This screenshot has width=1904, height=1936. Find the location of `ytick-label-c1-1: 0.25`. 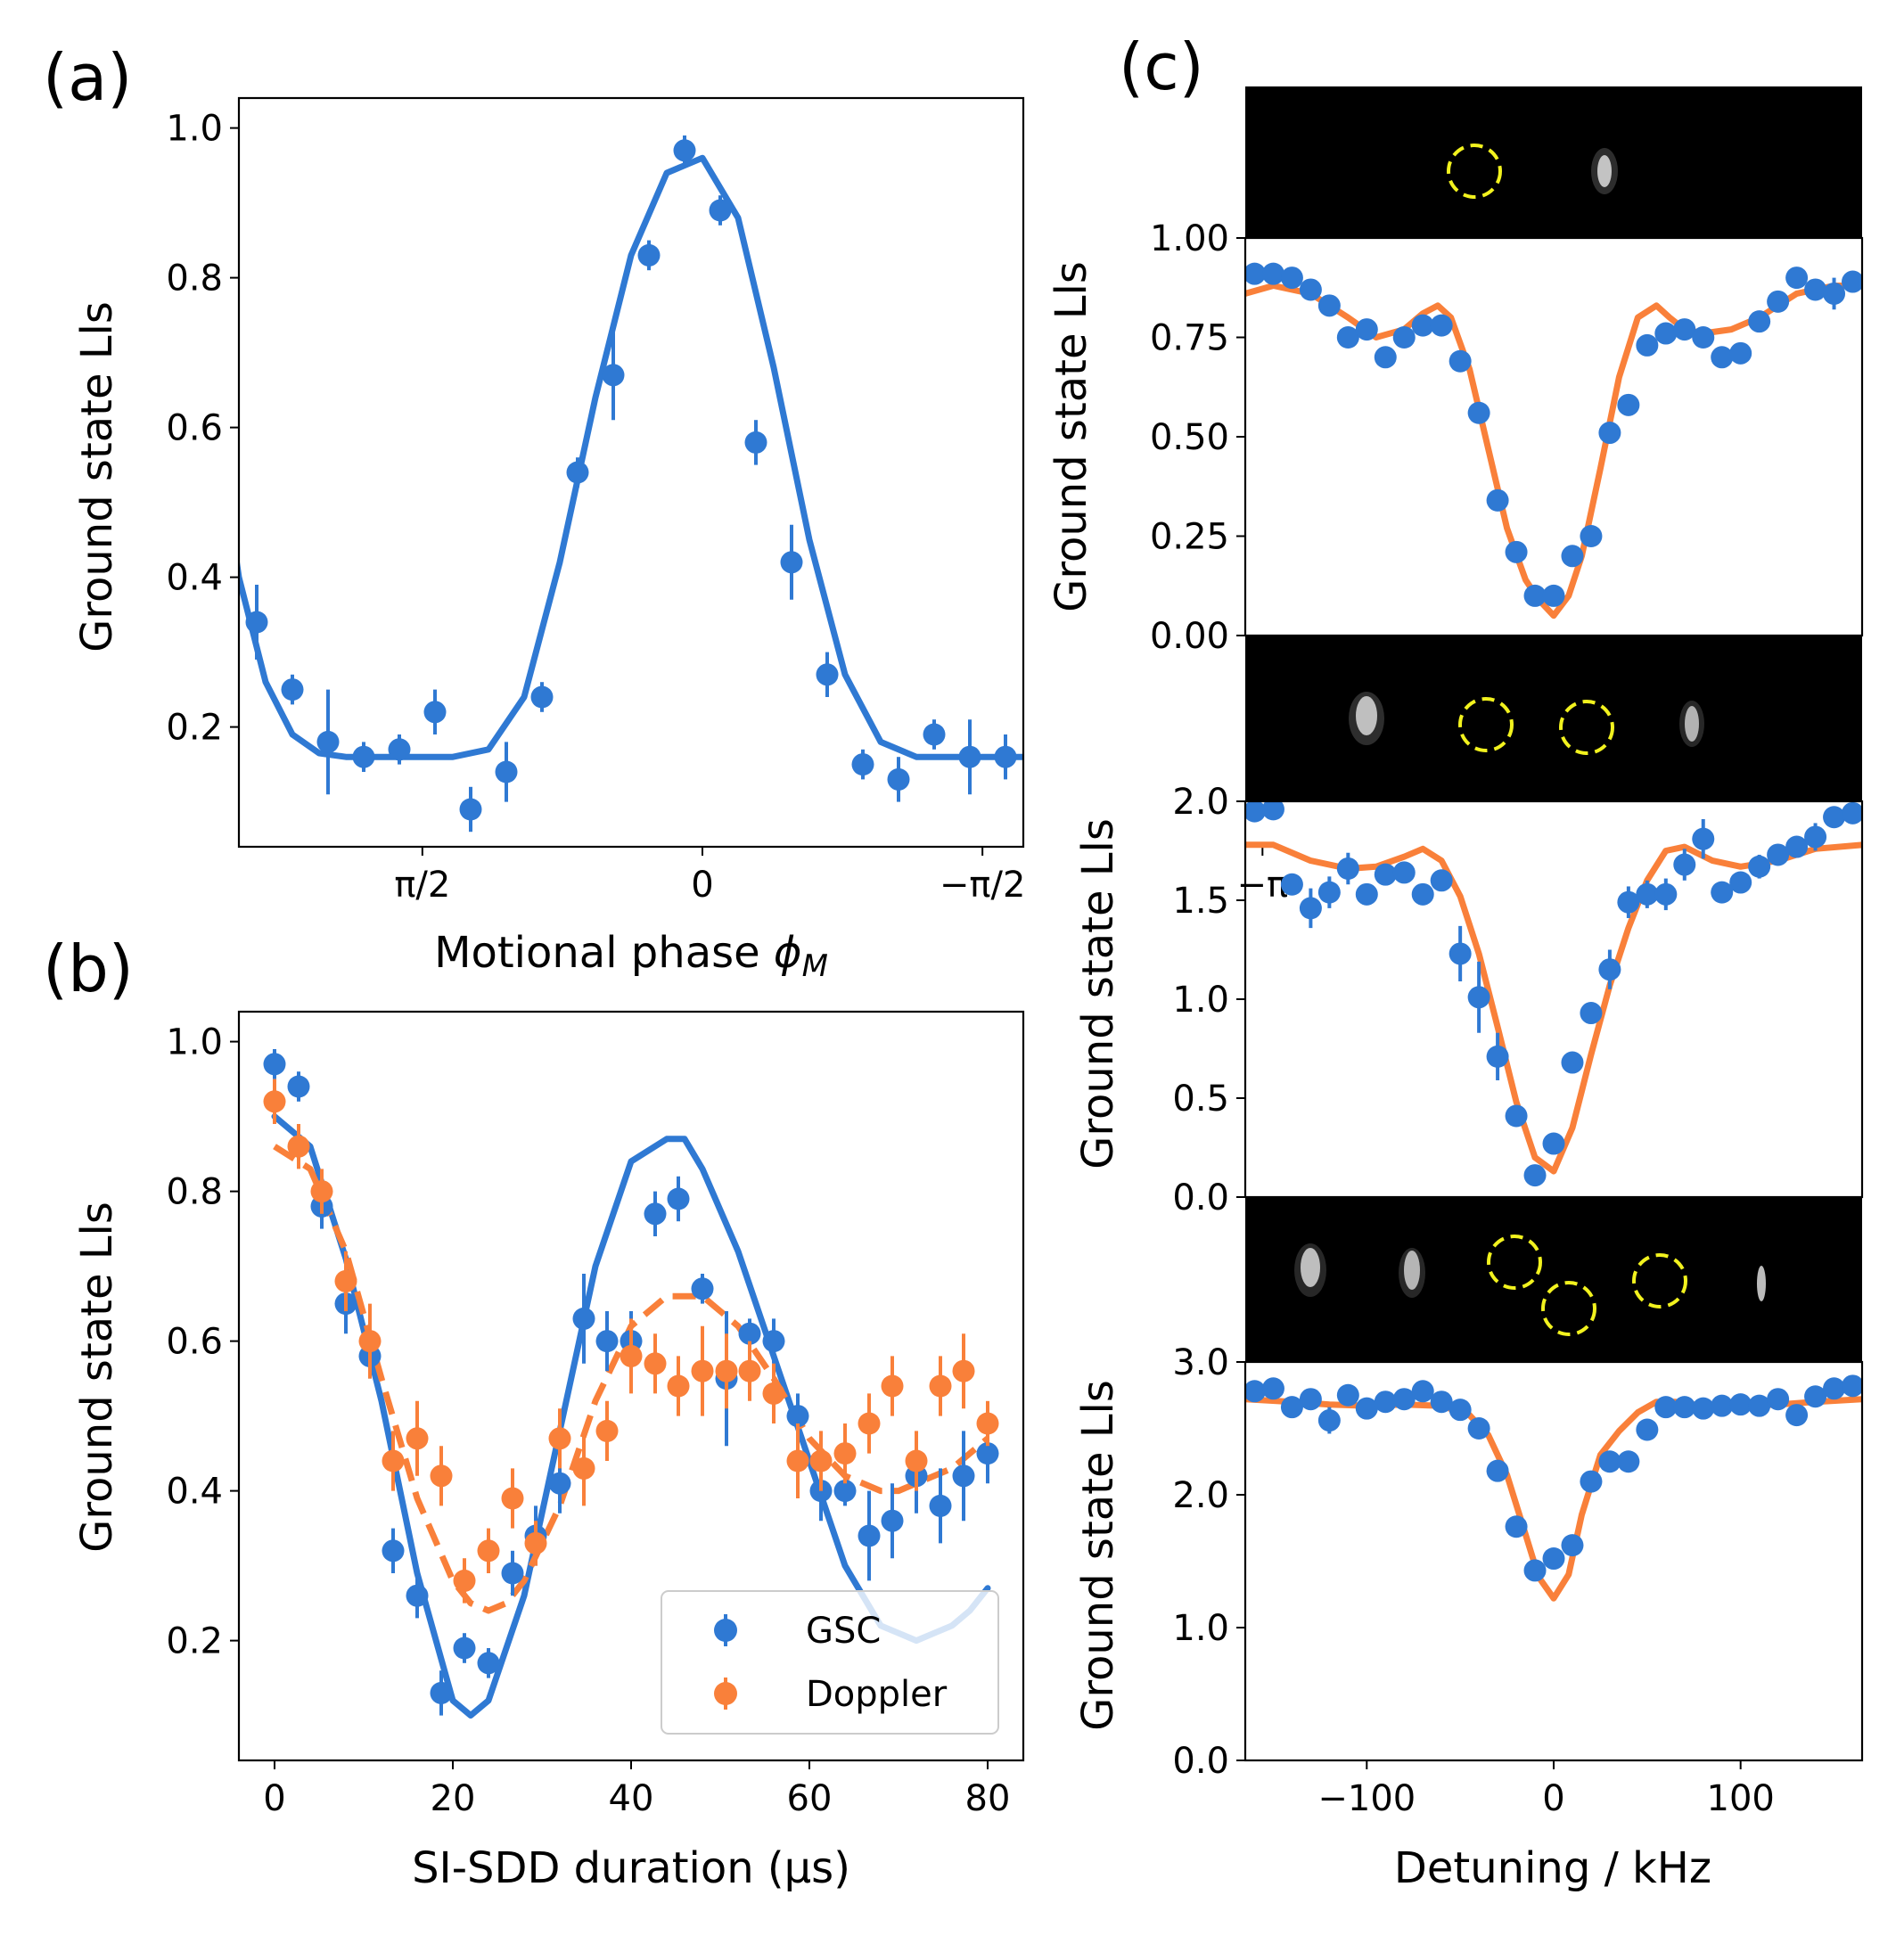

ytick-label-c1-1: 0.25 is located at coordinates (1189, 538).